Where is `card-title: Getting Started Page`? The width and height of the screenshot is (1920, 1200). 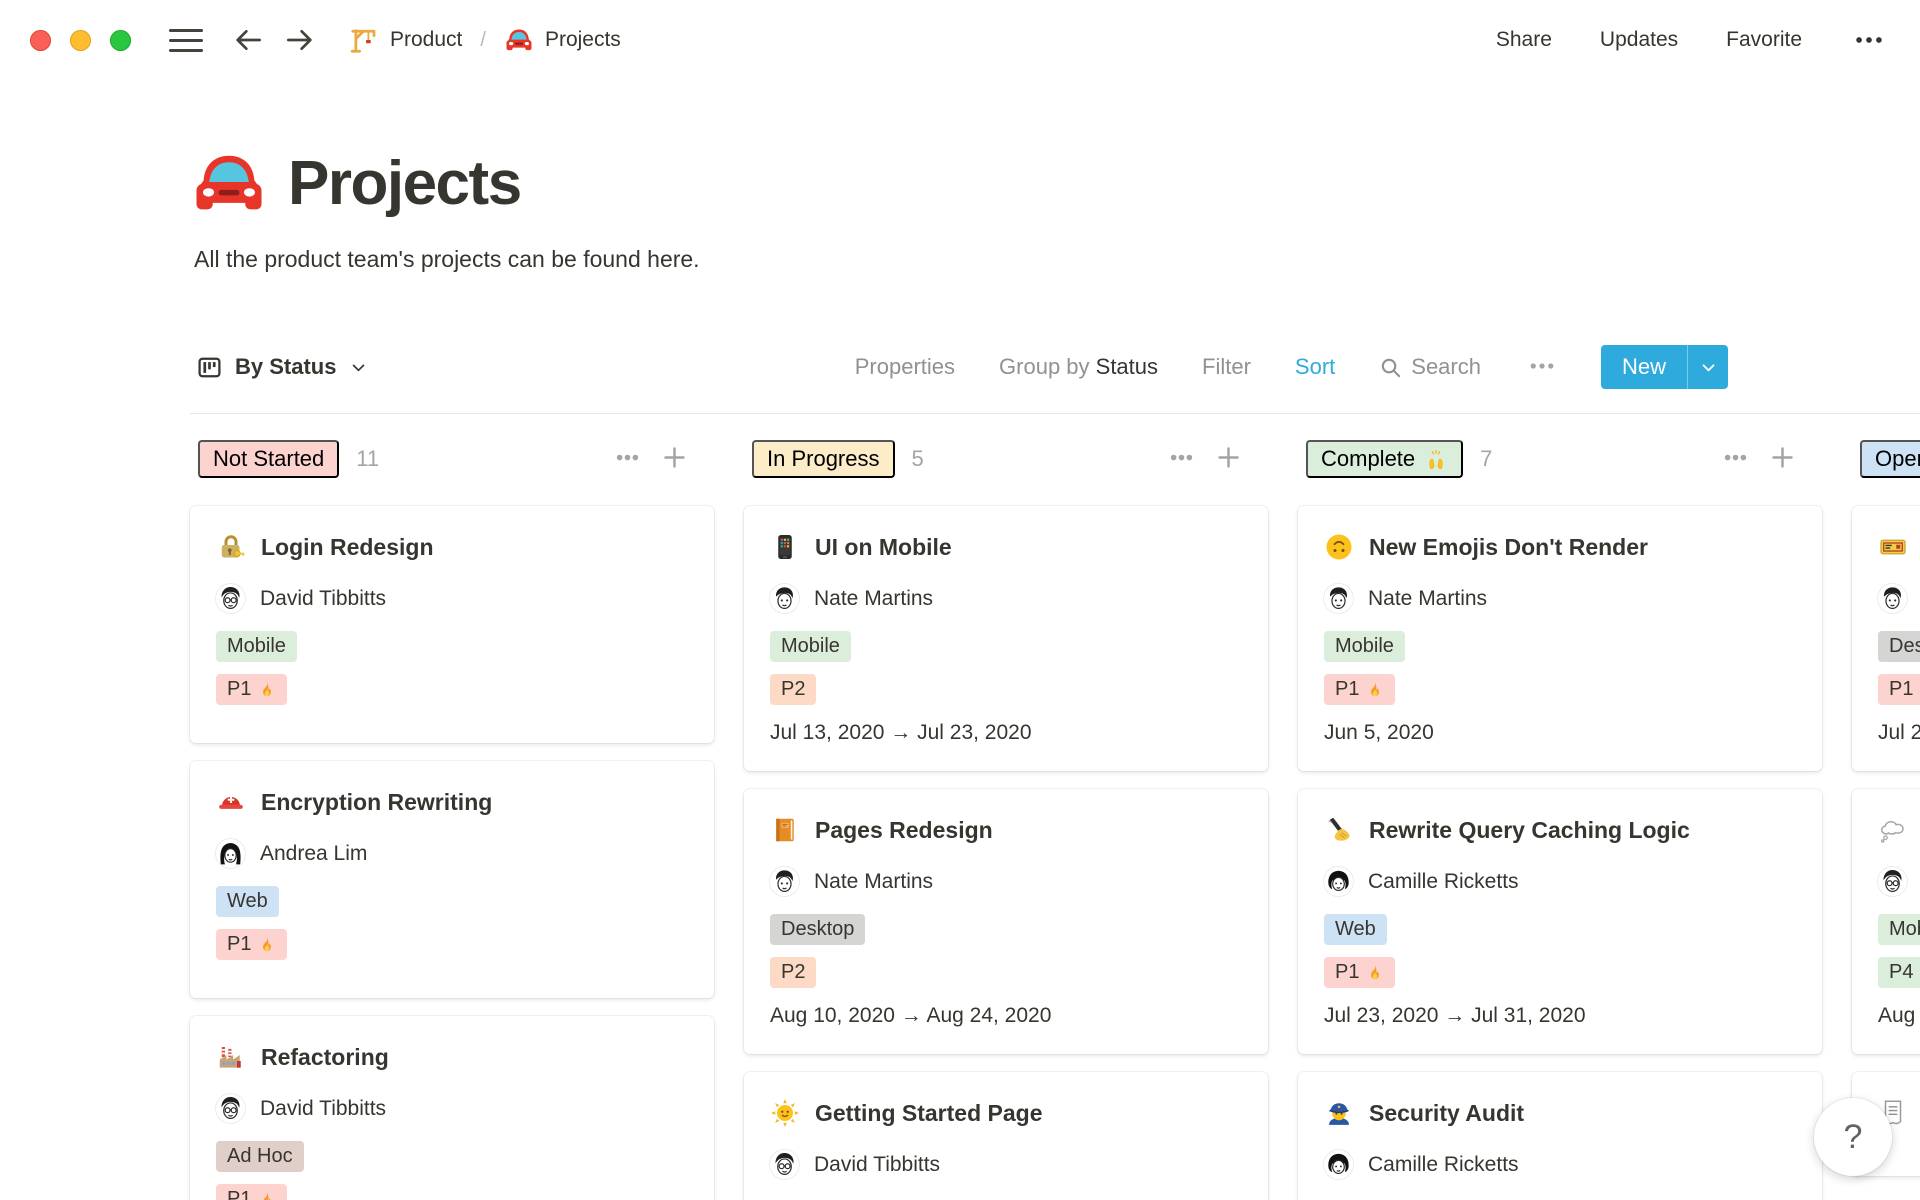
card-title: Getting Started Page is located at coordinates (929, 1112).